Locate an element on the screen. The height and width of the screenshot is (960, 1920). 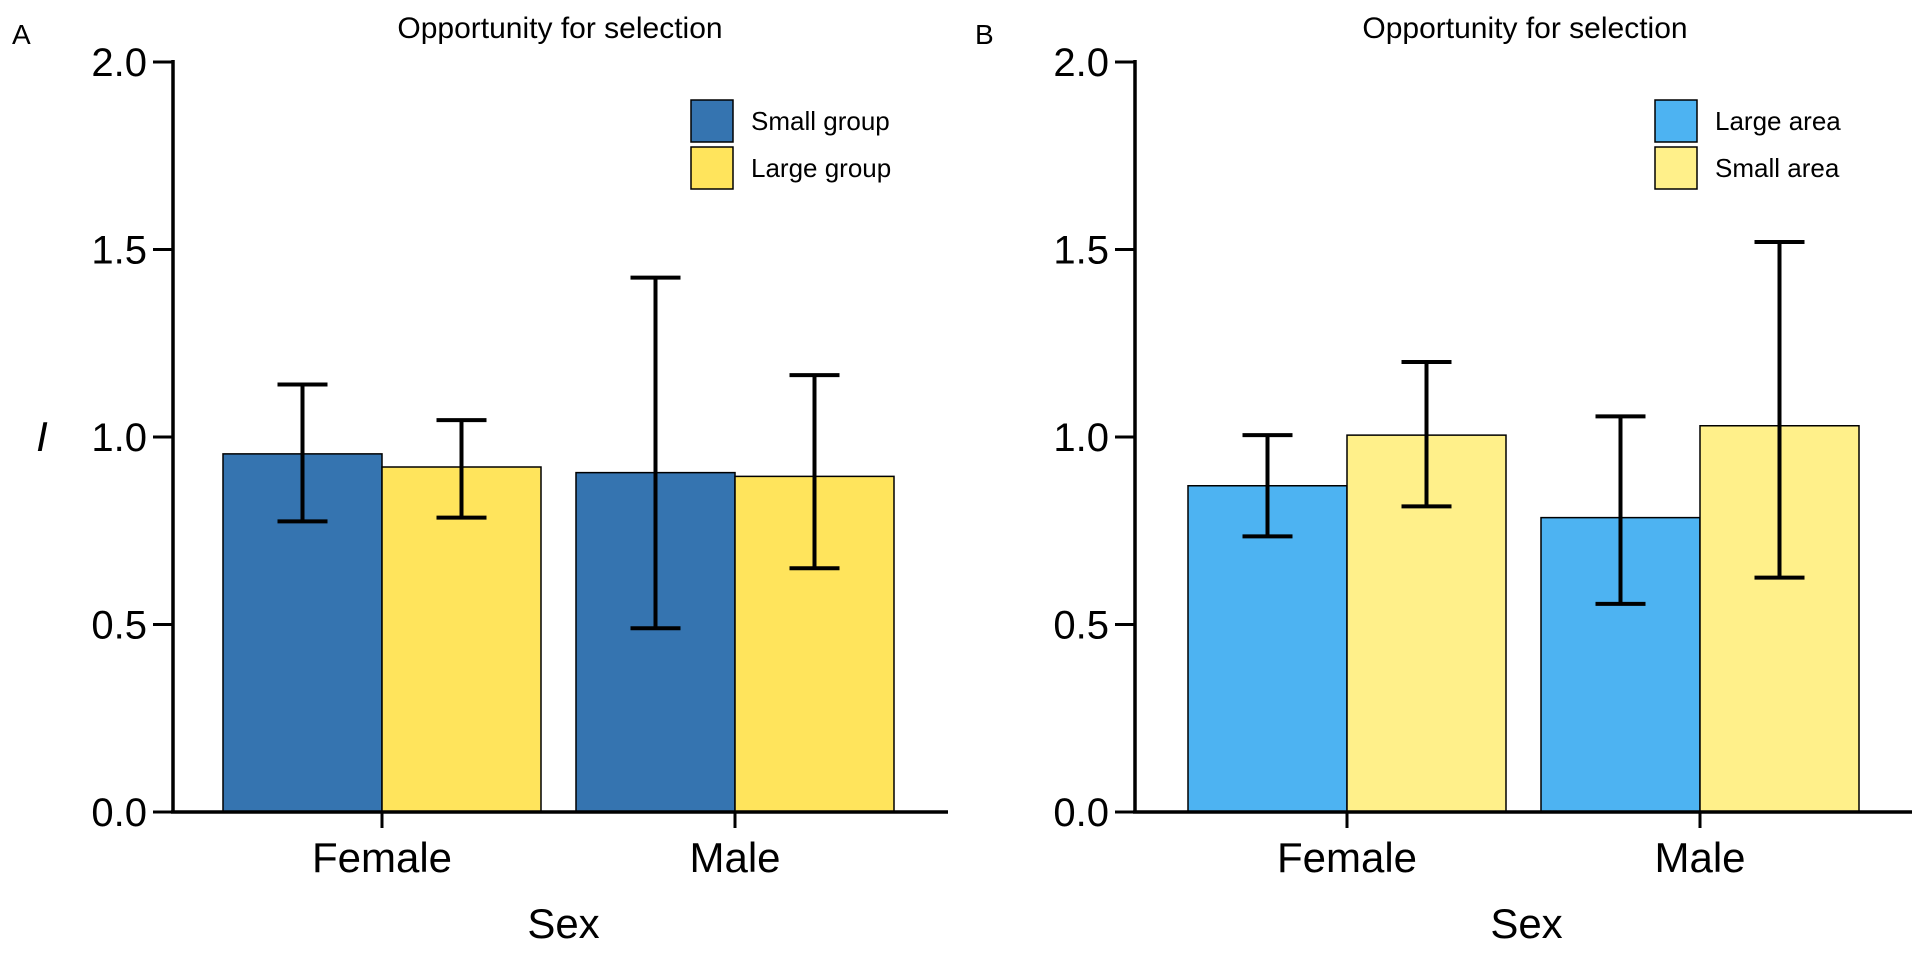
bar is located at coordinates (461, 639).